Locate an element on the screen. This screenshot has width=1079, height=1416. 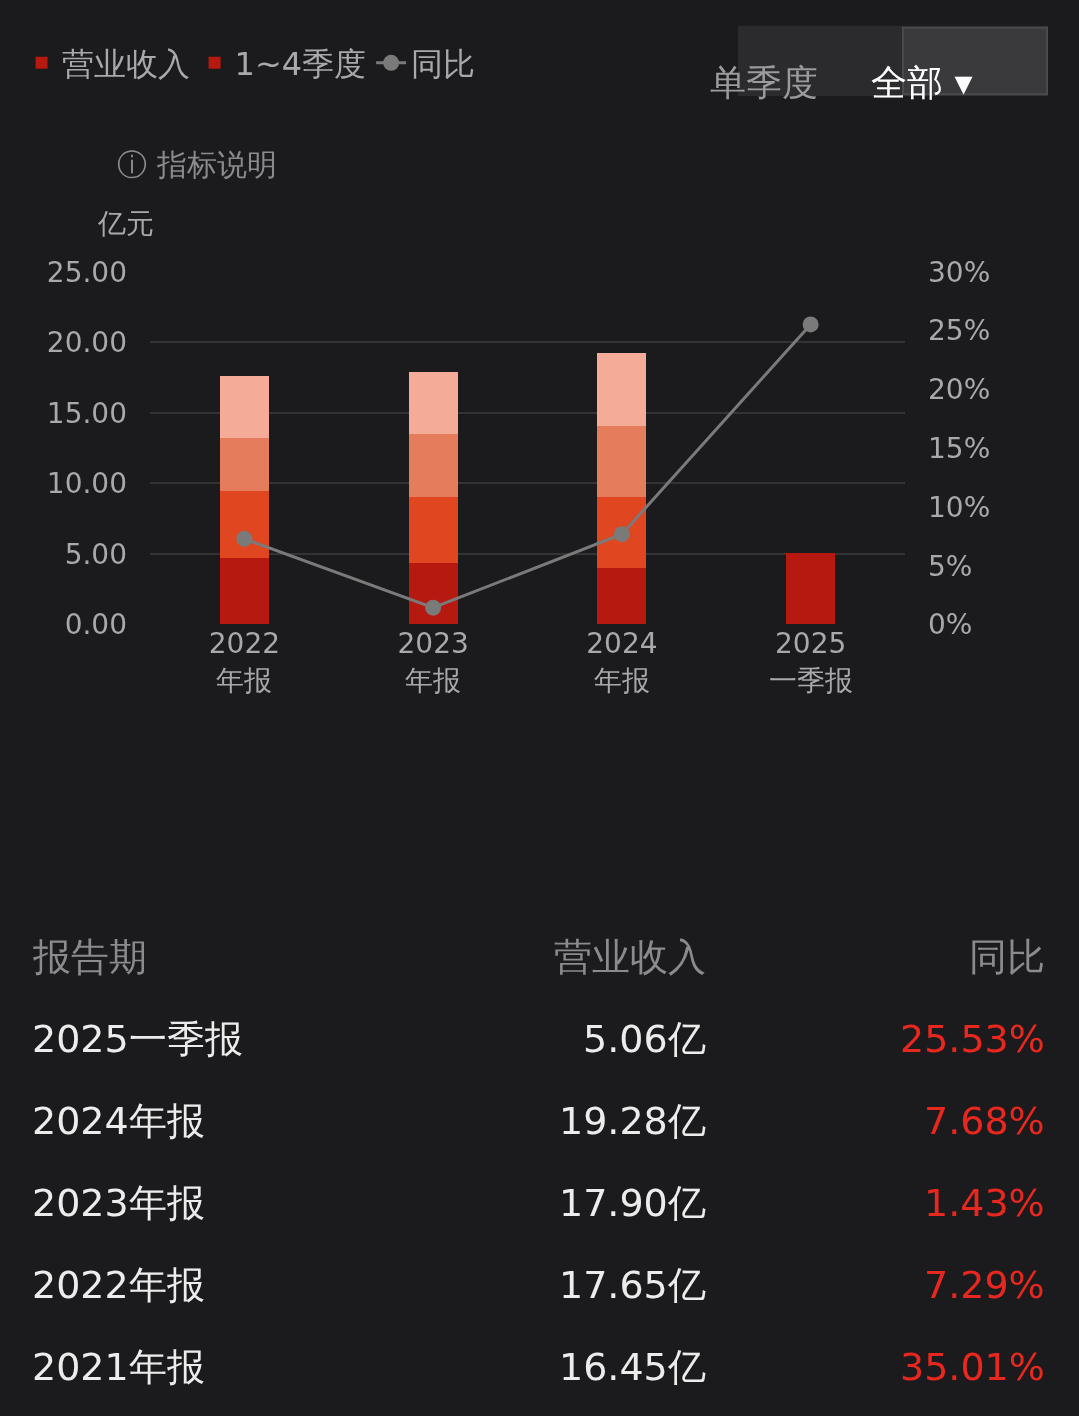
y-tick-label: 25.00 is located at coordinates (86, 272).